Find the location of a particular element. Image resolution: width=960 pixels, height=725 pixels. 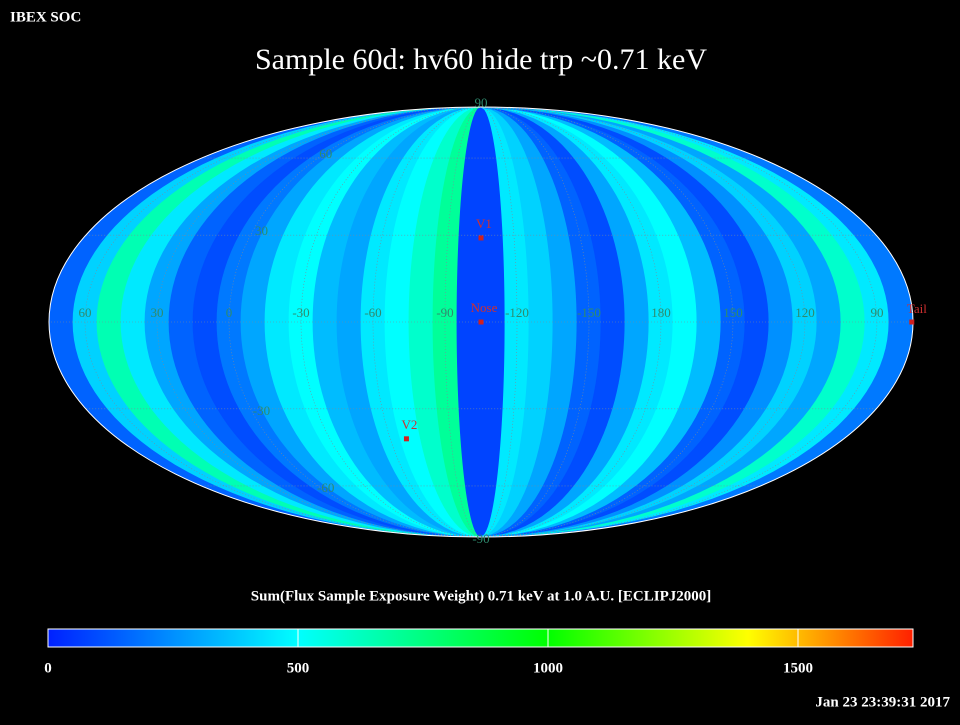

lat-tick-label: 30 is located at coordinates (261, 230).